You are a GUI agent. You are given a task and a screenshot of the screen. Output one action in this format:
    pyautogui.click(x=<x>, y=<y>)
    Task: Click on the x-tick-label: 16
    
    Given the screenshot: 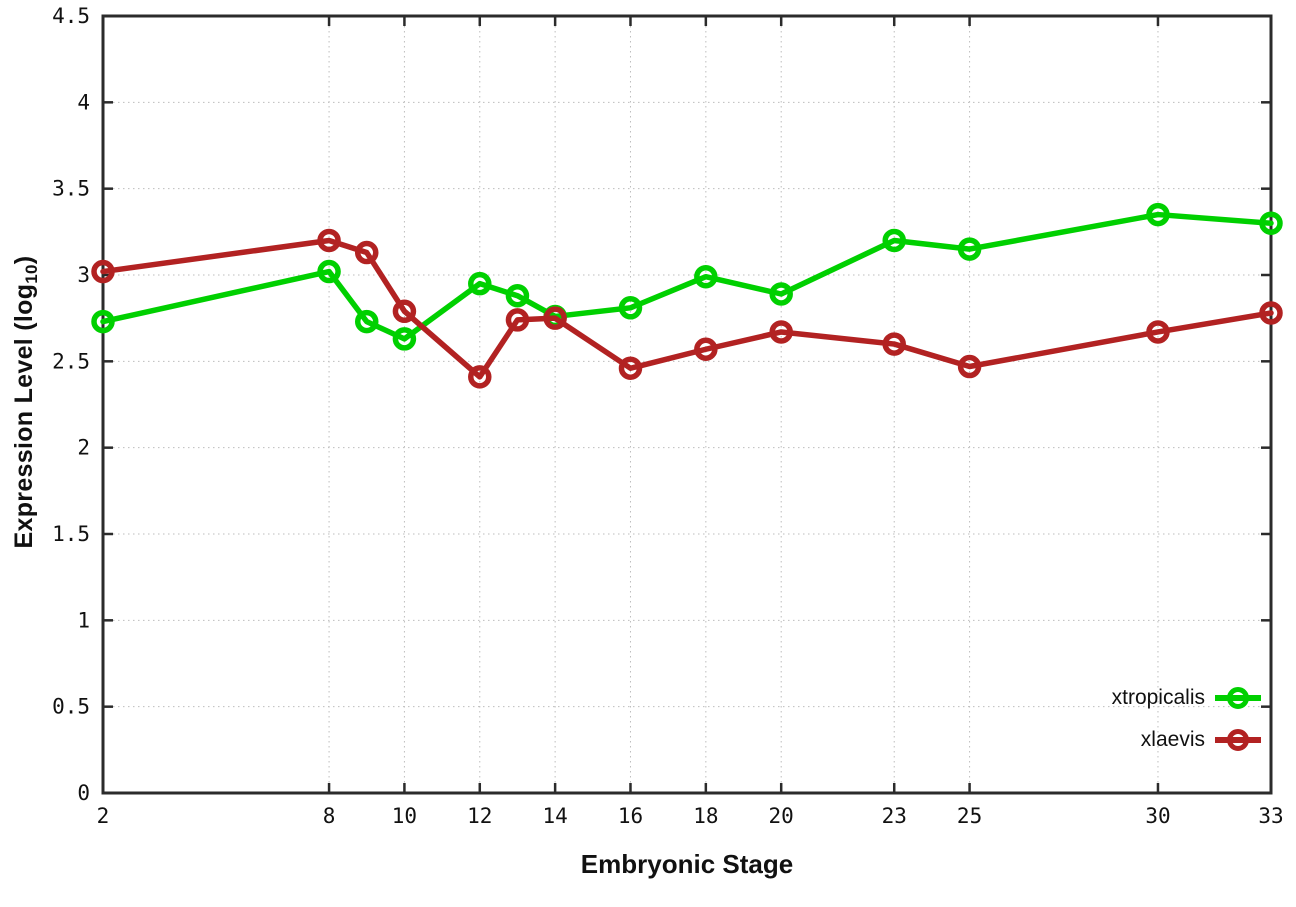 What is the action you would take?
    pyautogui.click(x=630, y=816)
    